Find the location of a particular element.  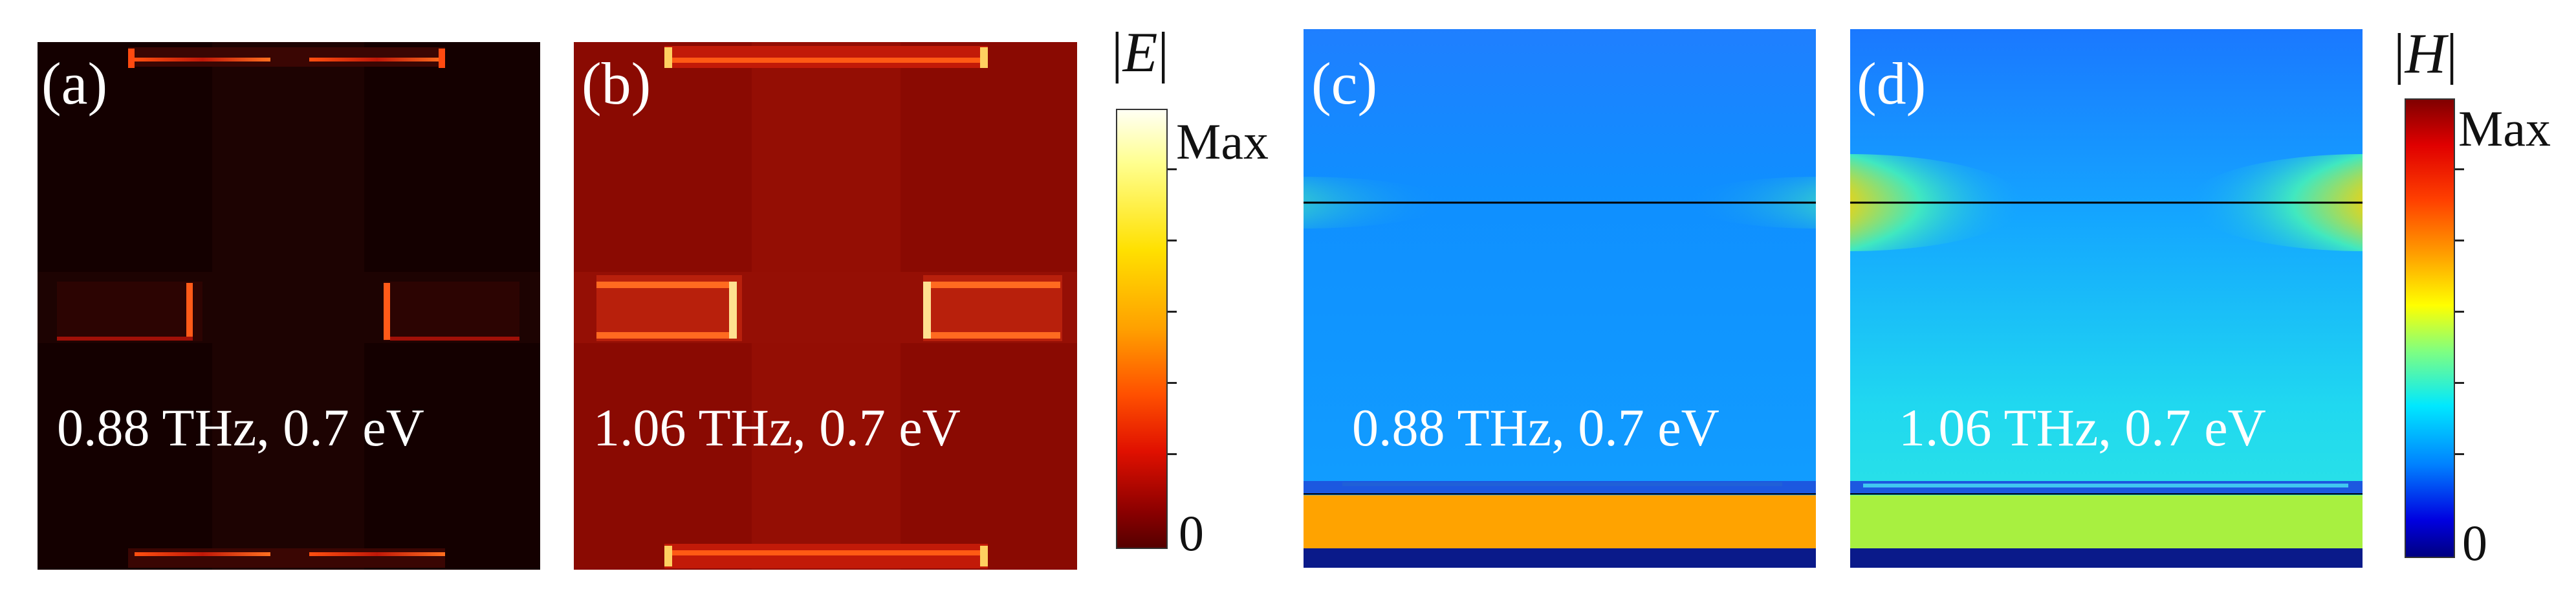

panel-c-label: (c) is located at coordinates (1344, 84).